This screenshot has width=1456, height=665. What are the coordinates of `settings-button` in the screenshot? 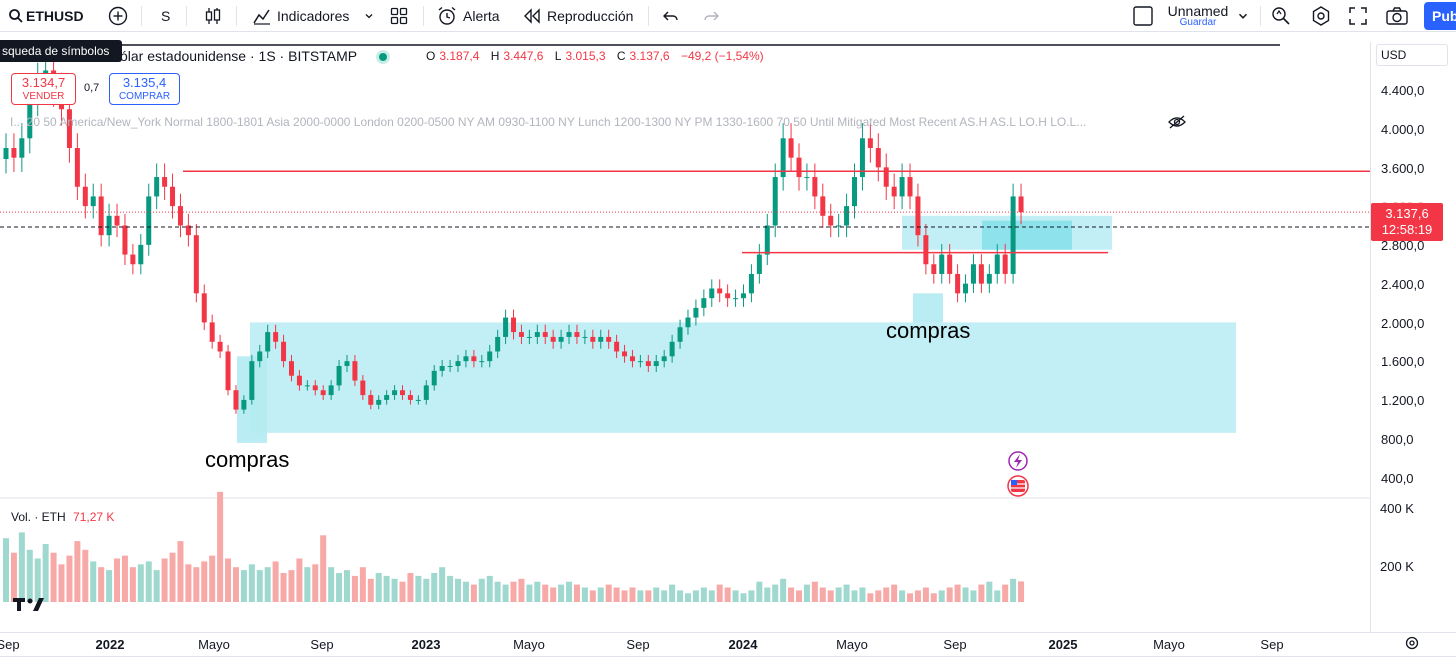 It's located at (1321, 16).